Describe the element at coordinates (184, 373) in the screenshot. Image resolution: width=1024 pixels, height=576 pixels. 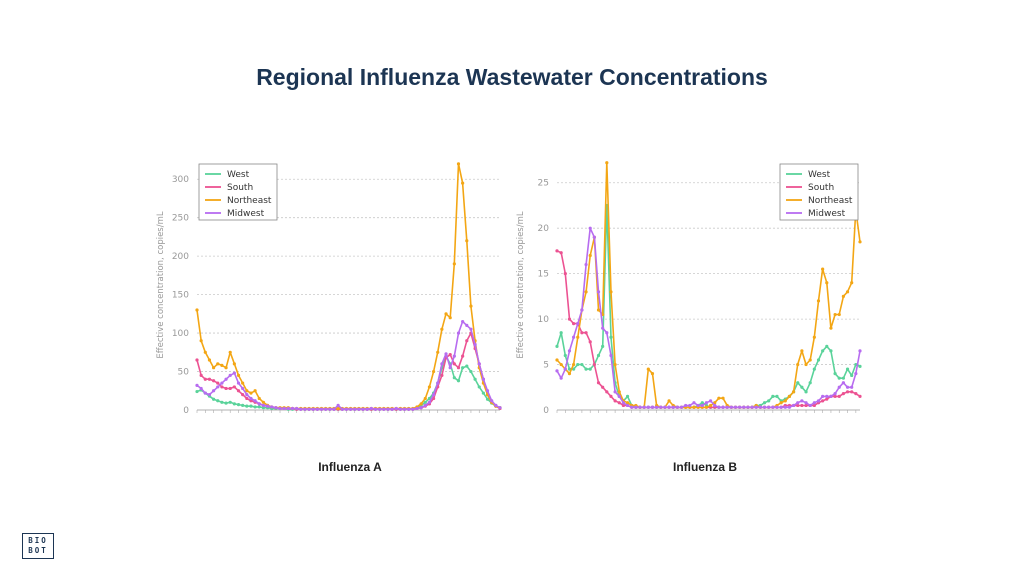
I see `y-tick-label: 50` at that location.